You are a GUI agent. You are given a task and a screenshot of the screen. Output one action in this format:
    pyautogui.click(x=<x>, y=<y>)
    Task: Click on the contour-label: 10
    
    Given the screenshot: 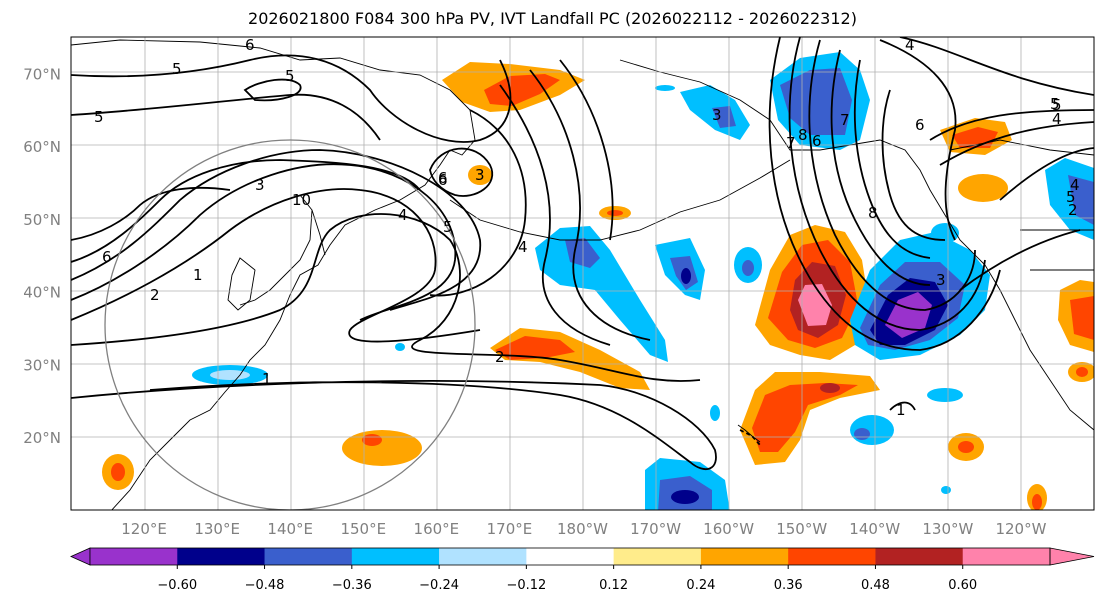 What is the action you would take?
    pyautogui.click(x=301, y=200)
    